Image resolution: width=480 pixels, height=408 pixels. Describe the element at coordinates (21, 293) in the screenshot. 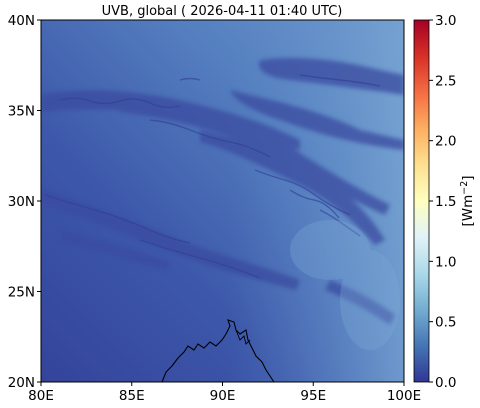

I see `y-tick-label: 25N` at that location.